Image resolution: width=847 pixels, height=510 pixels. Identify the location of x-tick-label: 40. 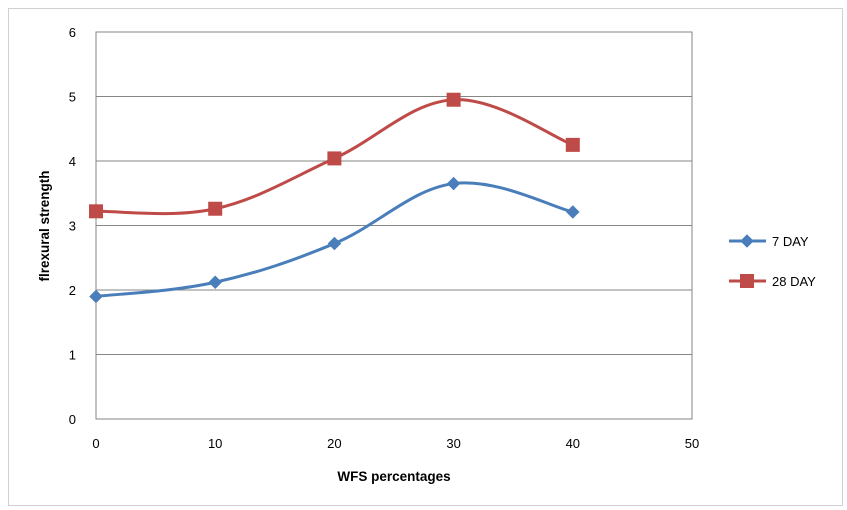
(573, 443).